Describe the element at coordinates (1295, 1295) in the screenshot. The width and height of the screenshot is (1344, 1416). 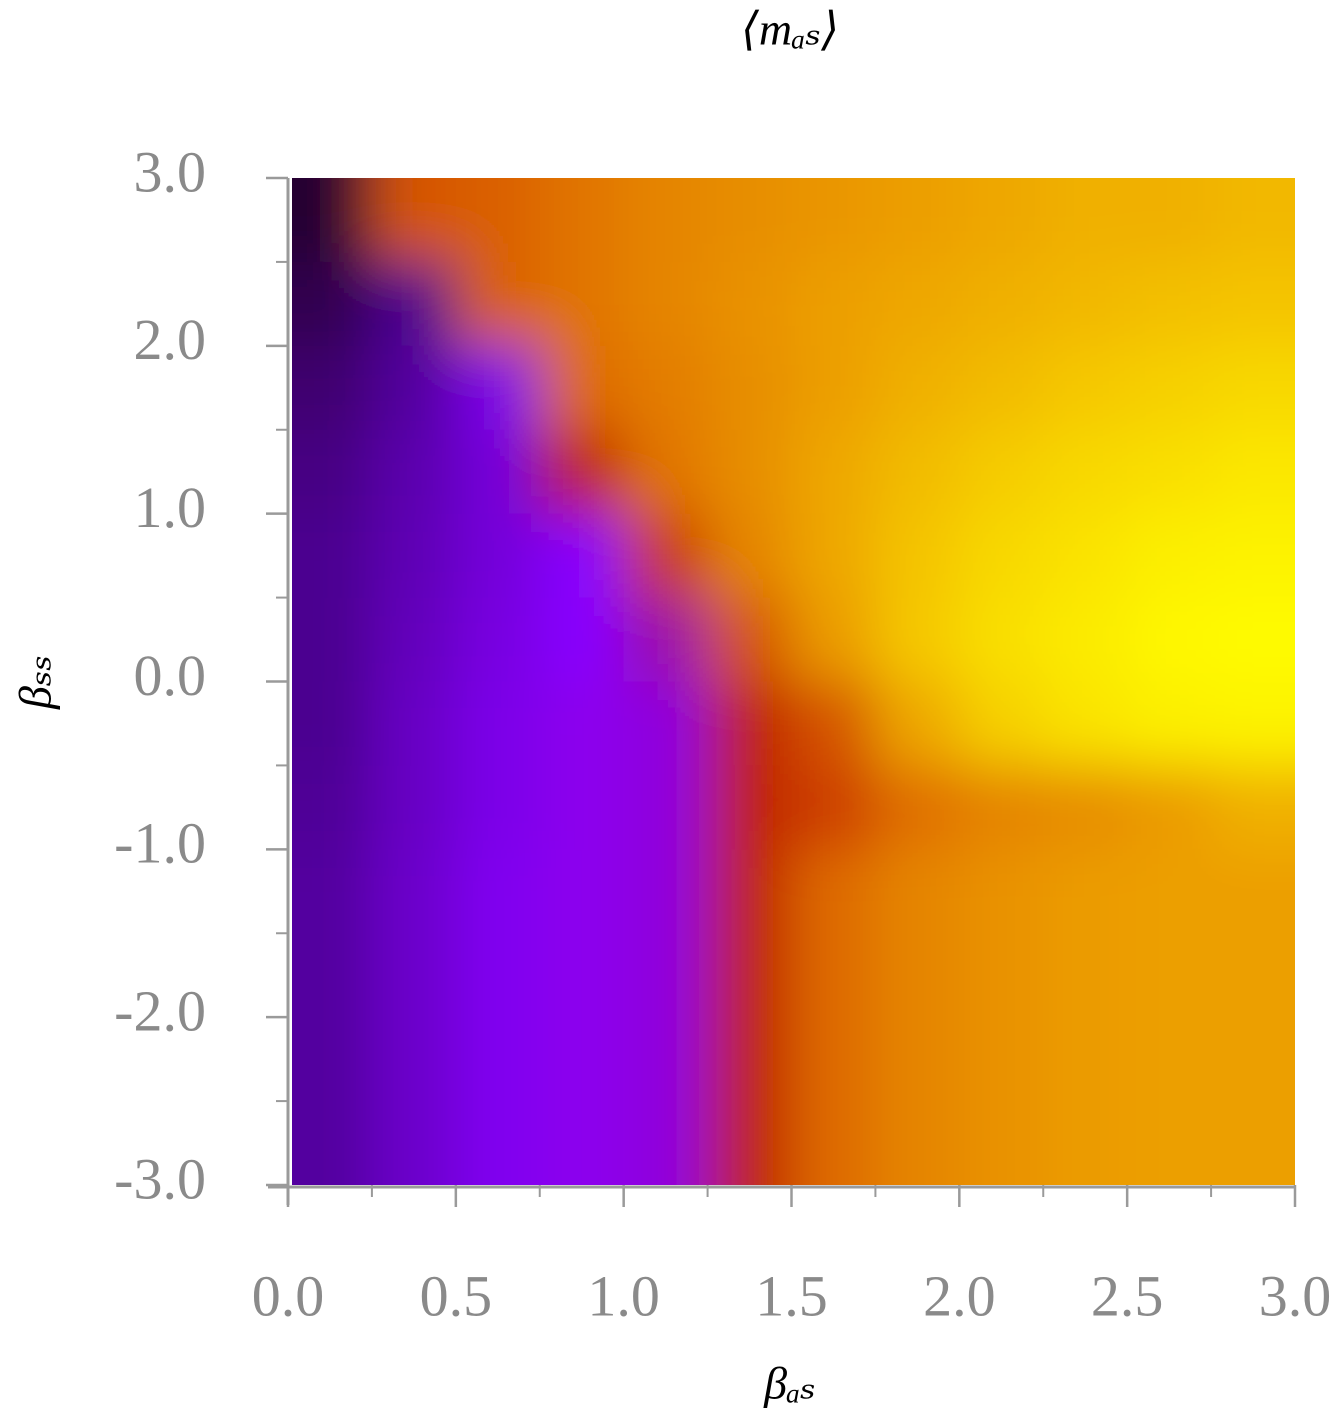
I see `x-tick-label: 3.0` at that location.